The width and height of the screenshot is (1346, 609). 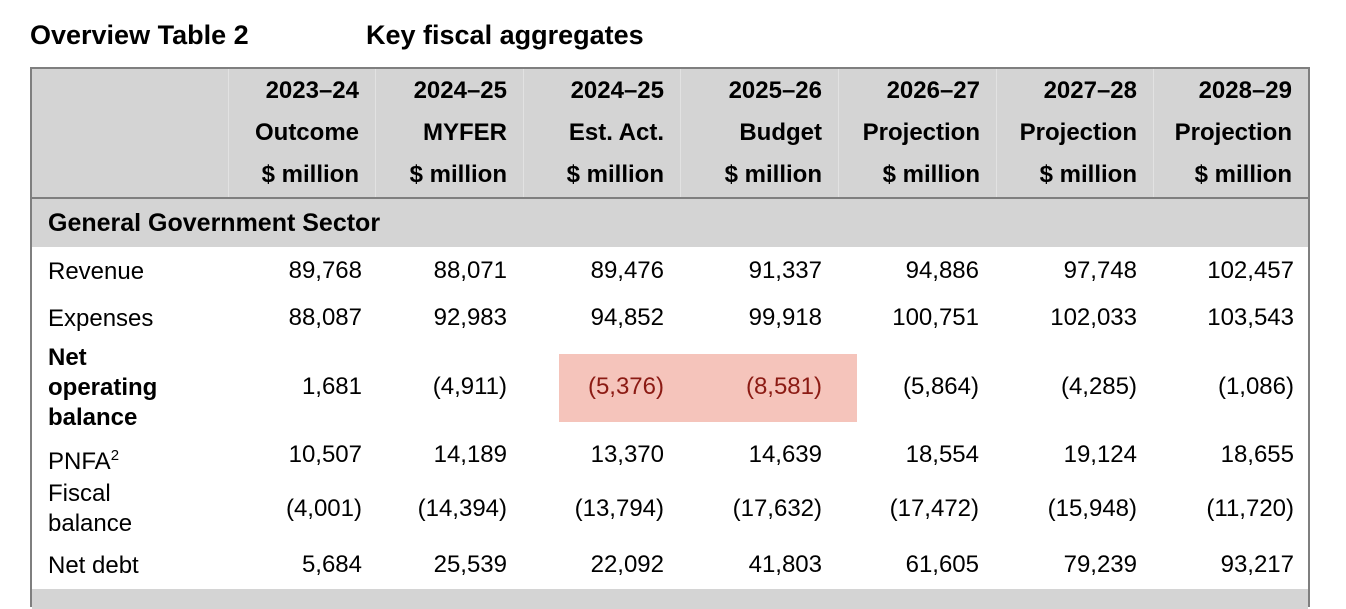 I want to click on header-year: 2025–26, so click(x=775, y=90).